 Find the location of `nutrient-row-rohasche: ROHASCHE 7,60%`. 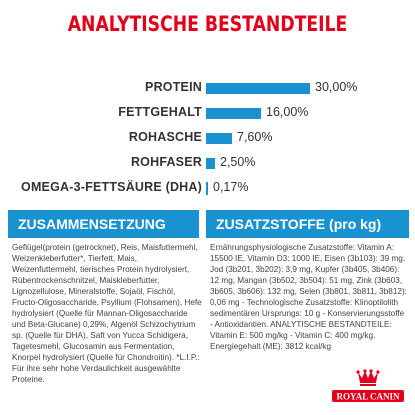

nutrient-row-rohasche: ROHASCHE 7,60% is located at coordinates (207, 139).